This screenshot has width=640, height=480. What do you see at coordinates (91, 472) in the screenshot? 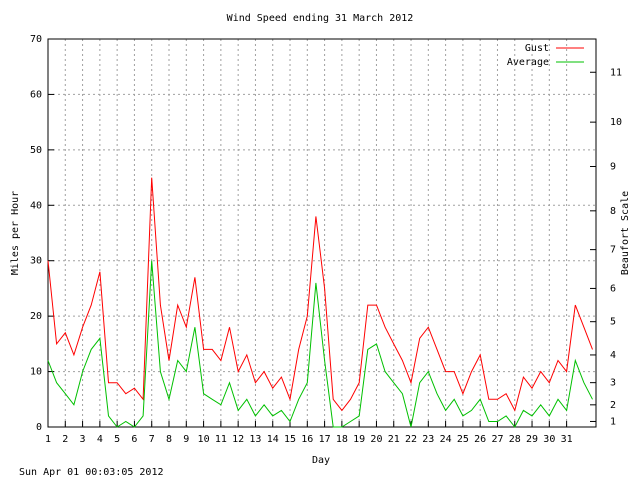
I see `footer: Sun Apr 01 00:03:05 2012` at bounding box center [91, 472].